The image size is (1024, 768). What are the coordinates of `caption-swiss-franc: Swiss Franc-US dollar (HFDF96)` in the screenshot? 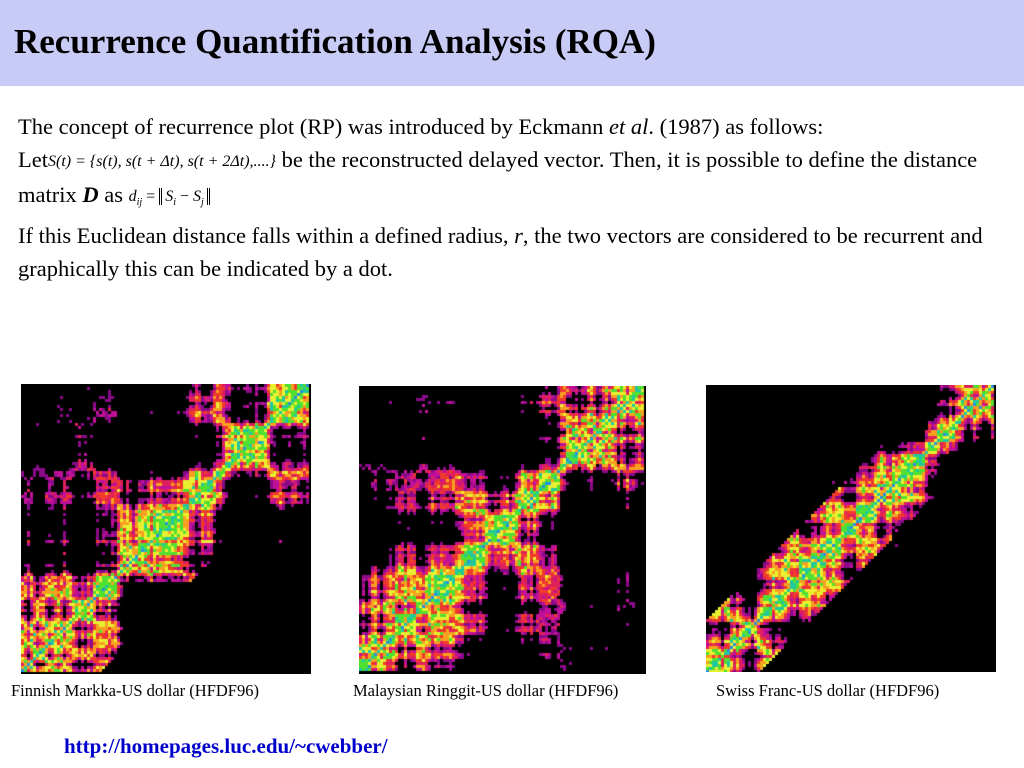 It's located at (828, 690).